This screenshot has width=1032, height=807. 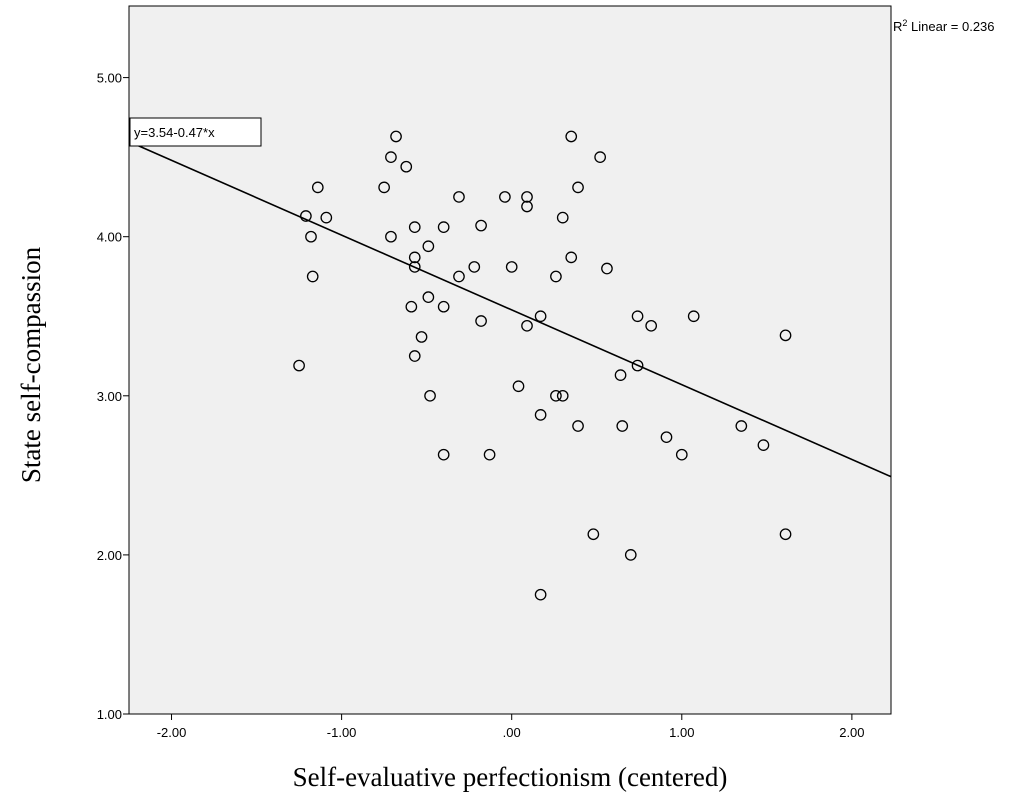 What do you see at coordinates (510, 777) in the screenshot?
I see `x-axis-title: Self-evaluative perfectionism (centered)` at bounding box center [510, 777].